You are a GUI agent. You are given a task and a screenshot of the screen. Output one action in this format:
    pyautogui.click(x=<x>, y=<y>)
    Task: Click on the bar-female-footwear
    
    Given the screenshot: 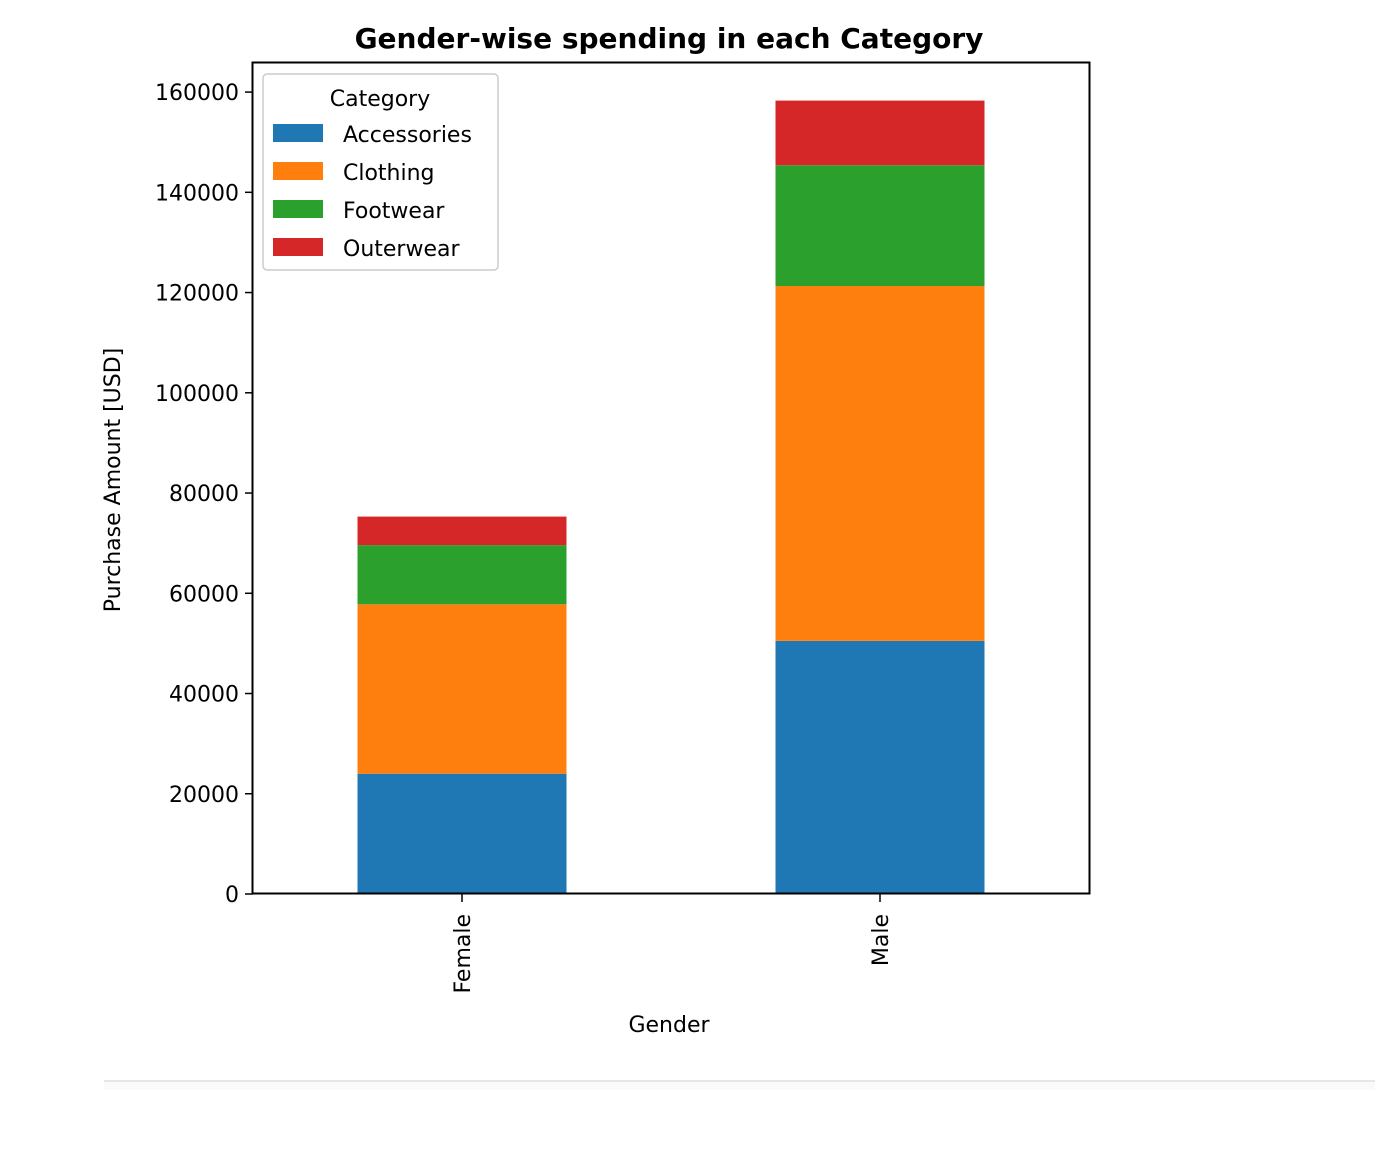 What is the action you would take?
    pyautogui.click(x=462, y=575)
    